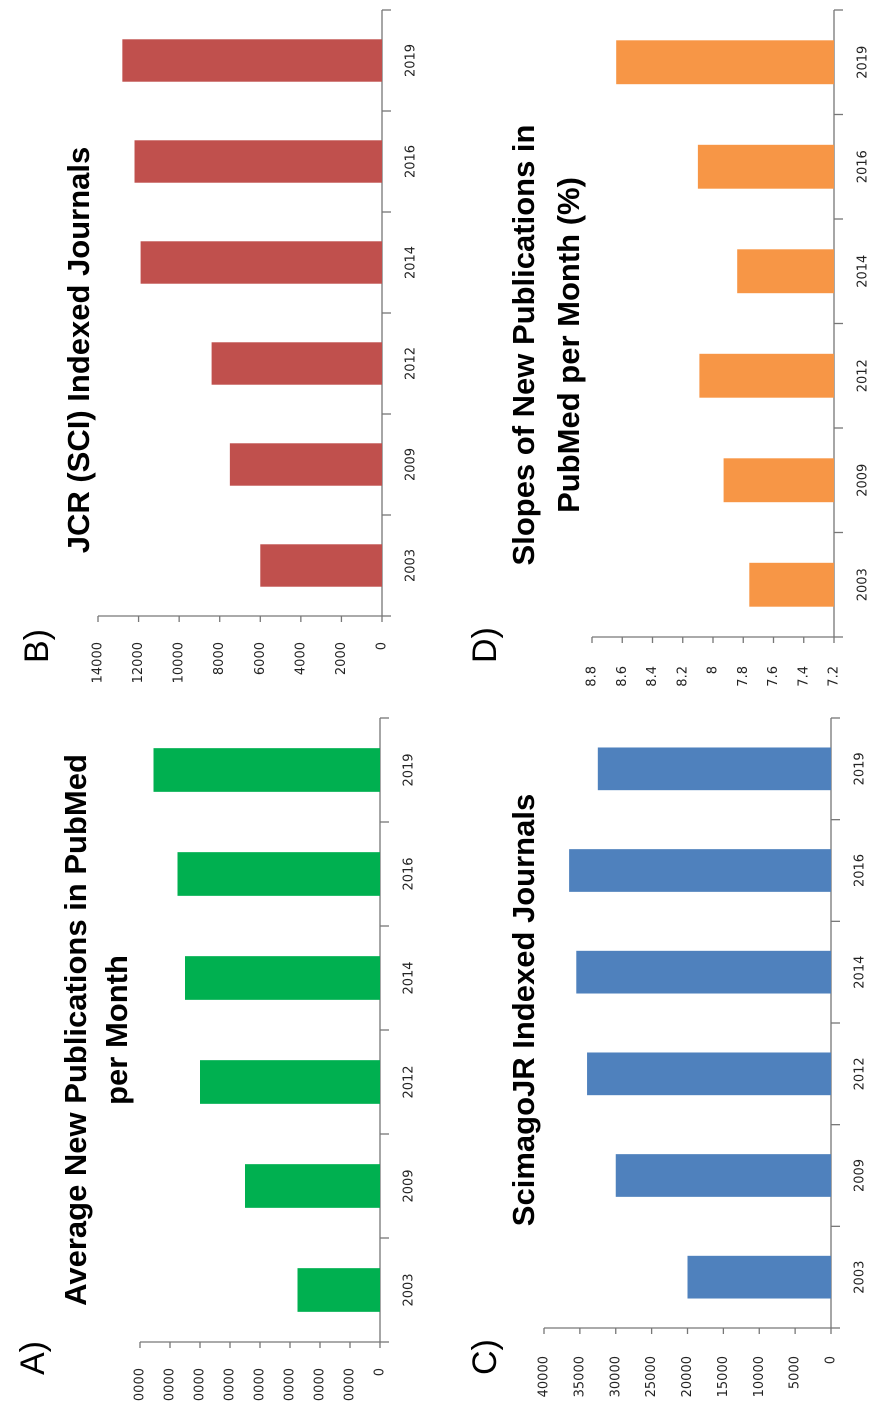 The width and height of the screenshot is (878, 1401). What do you see at coordinates (682, 676) in the screenshot?
I see `value-tick-label: 8.2` at bounding box center [682, 676].